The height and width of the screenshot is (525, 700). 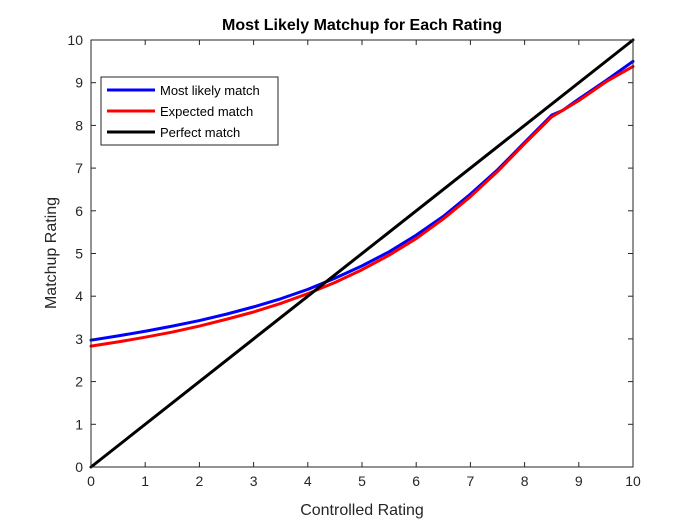 I want to click on x-tick-label: 1, so click(x=145, y=481).